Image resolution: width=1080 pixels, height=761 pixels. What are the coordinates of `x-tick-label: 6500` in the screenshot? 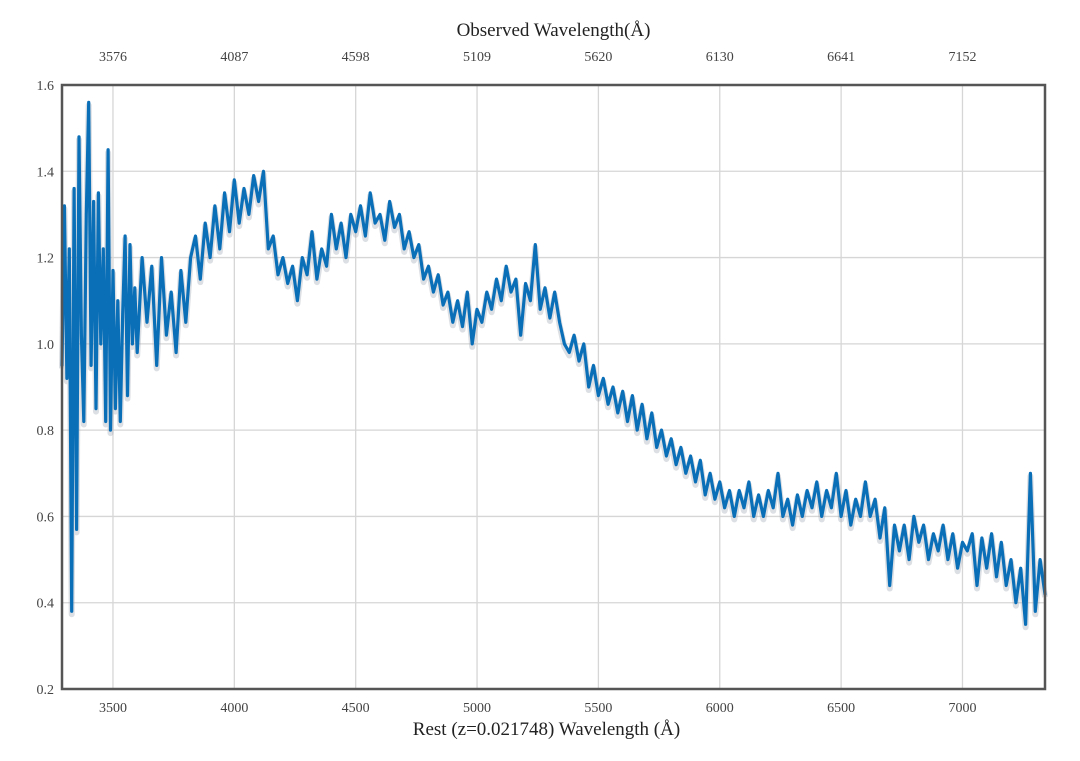 It's located at (841, 708).